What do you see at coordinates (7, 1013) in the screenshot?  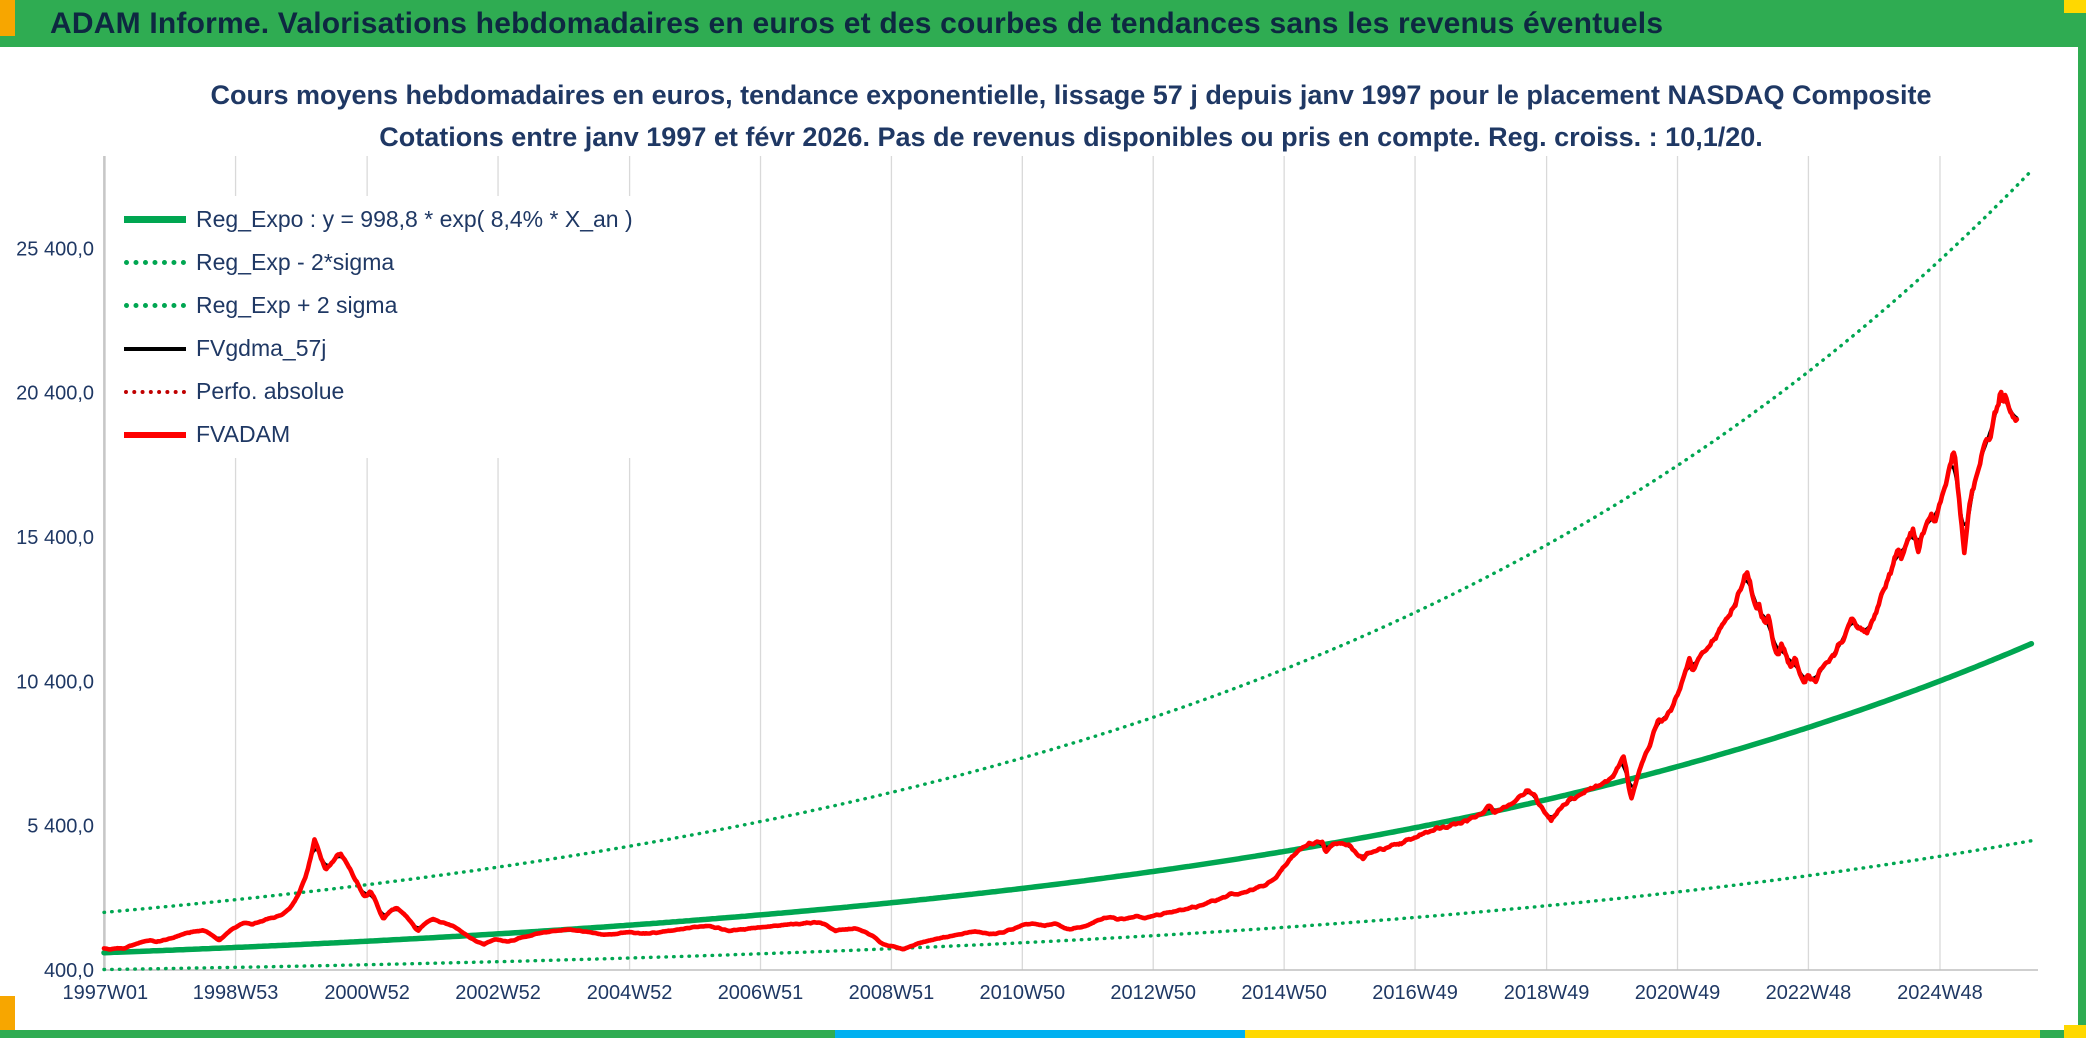 I see `corner-accent-bottom-left` at bounding box center [7, 1013].